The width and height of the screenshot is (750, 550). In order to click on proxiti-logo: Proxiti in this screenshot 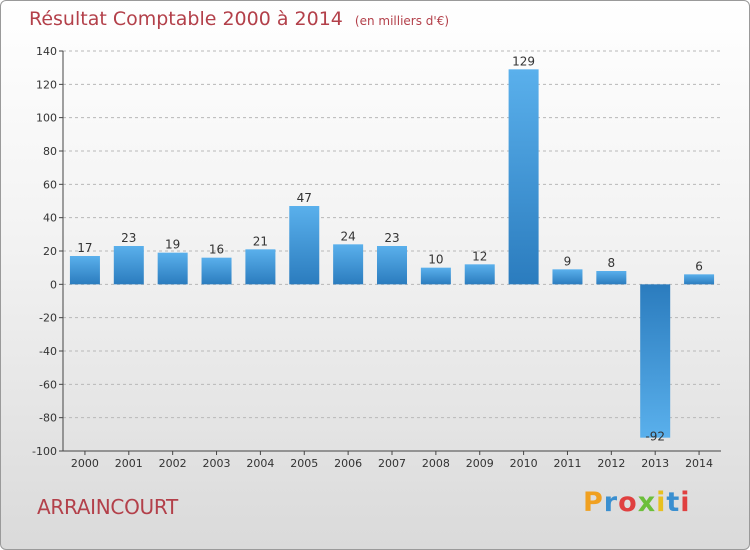, I will do `click(637, 502)`.